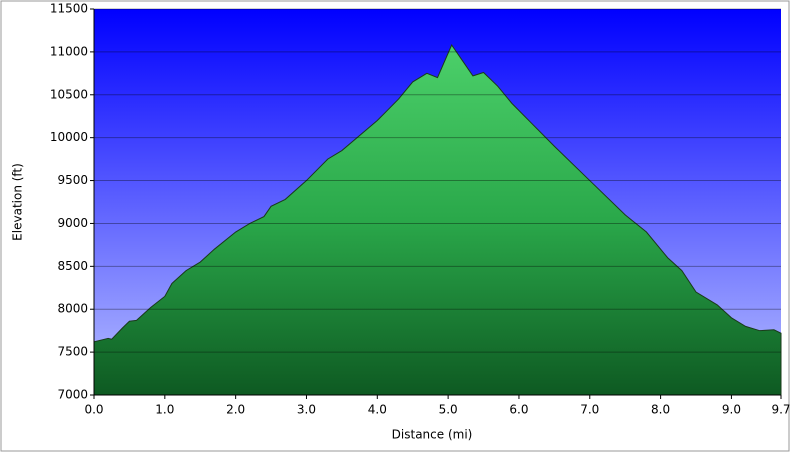 The image size is (791, 453). What do you see at coordinates (69, 137) in the screenshot?
I see `y-tick-label: 10000` at bounding box center [69, 137].